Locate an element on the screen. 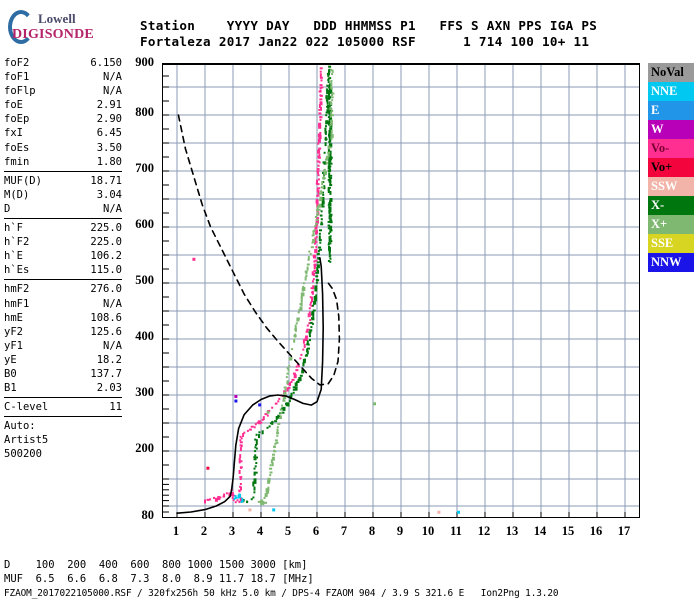 This screenshot has height=600, width=700. param-key: hmF2 is located at coordinates (17, 289).